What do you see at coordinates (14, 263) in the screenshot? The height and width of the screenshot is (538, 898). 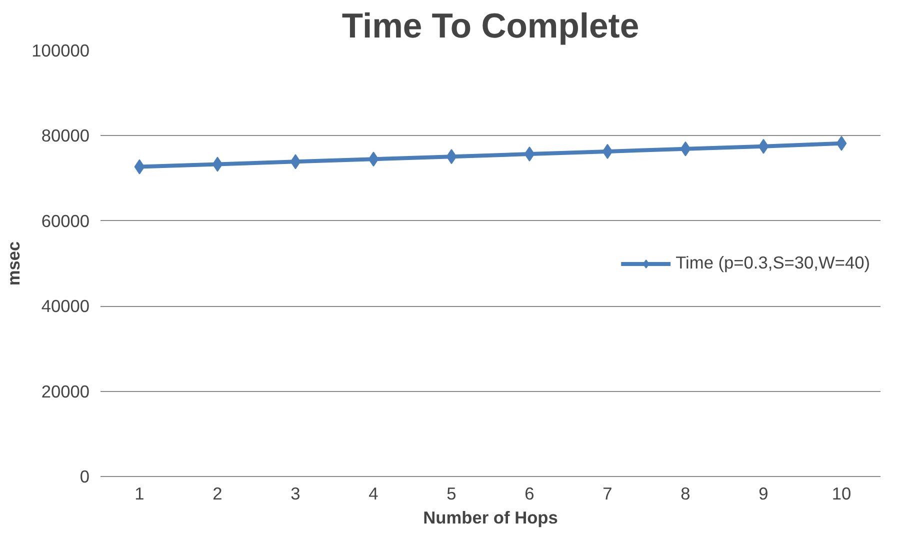 I see `y-axis-title: msec` at bounding box center [14, 263].